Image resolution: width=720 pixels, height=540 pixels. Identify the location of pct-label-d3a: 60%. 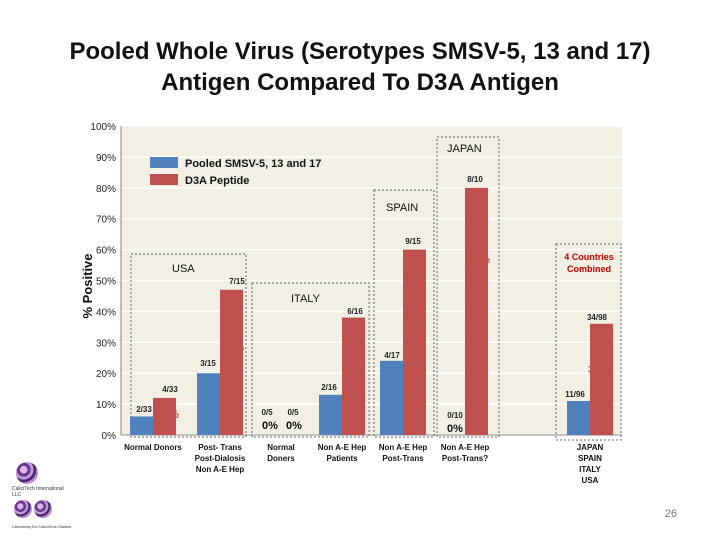
(415, 321).